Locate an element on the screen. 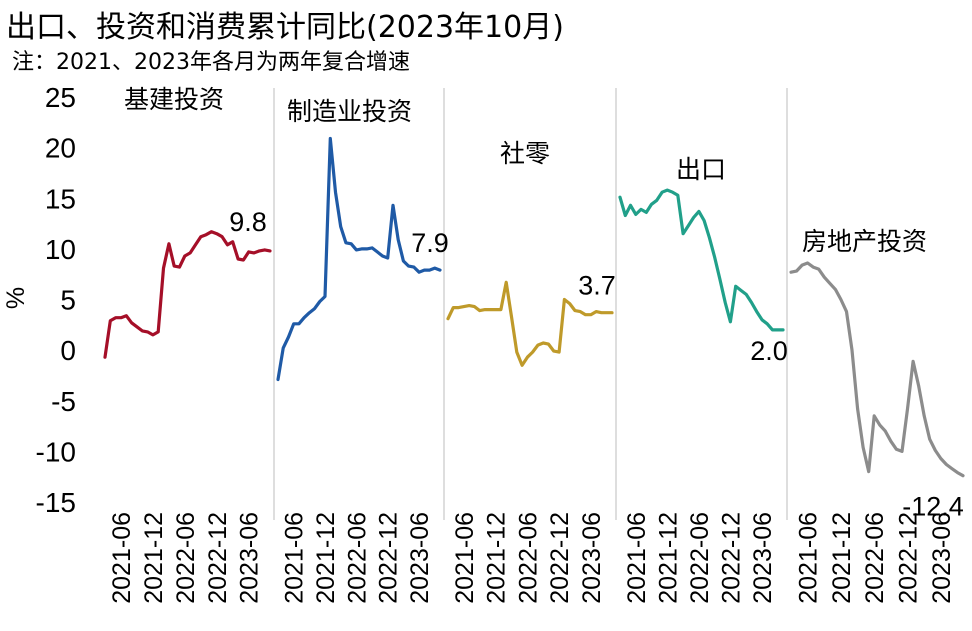 Image resolution: width=972 pixels, height=631 pixels. series-label: 出口 is located at coordinates (701, 169).